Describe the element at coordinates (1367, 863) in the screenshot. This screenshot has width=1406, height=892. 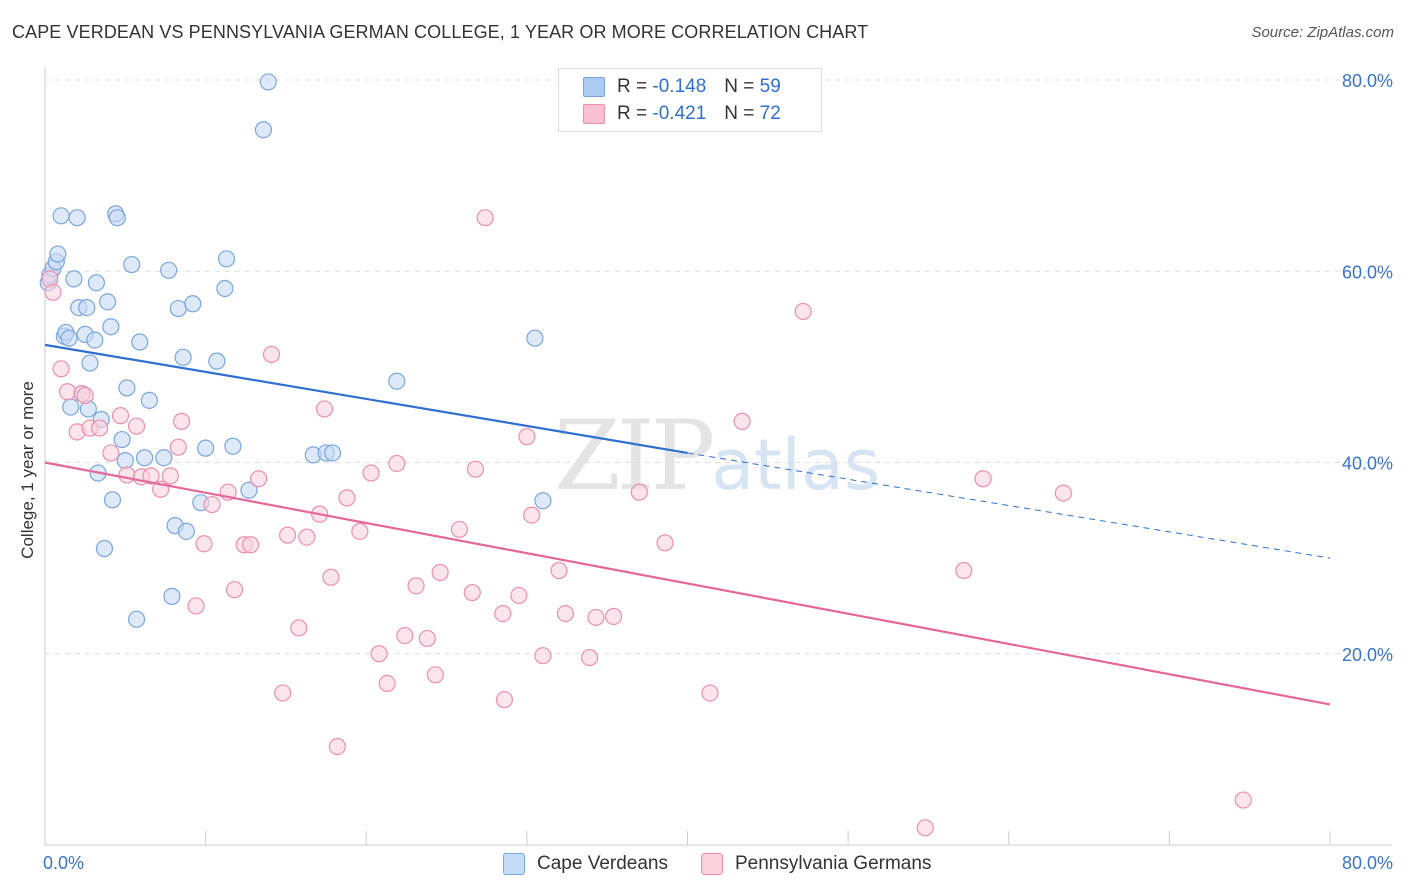
I see `x-tick-label: 80.0%` at that location.